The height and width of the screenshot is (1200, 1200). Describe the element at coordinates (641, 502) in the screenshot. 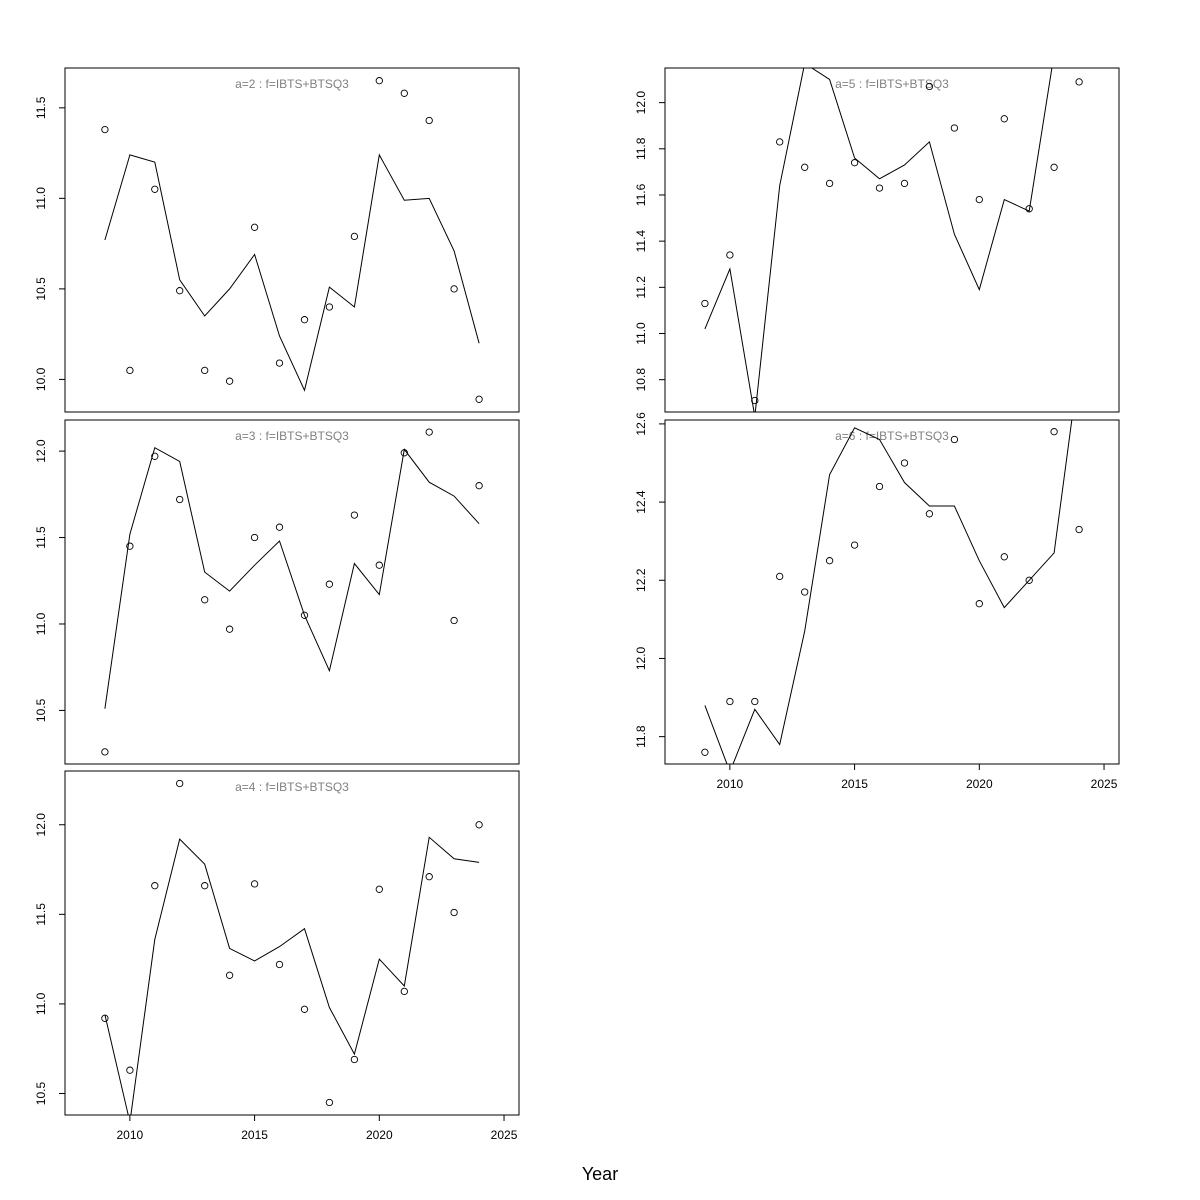

I see `y-tick-label: 12.4` at that location.